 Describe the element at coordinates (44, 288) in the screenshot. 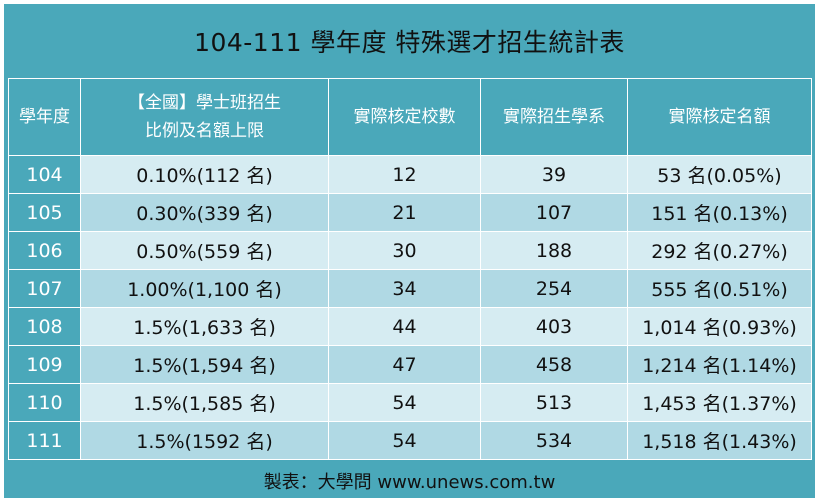

I see `cell-year: 107` at that location.